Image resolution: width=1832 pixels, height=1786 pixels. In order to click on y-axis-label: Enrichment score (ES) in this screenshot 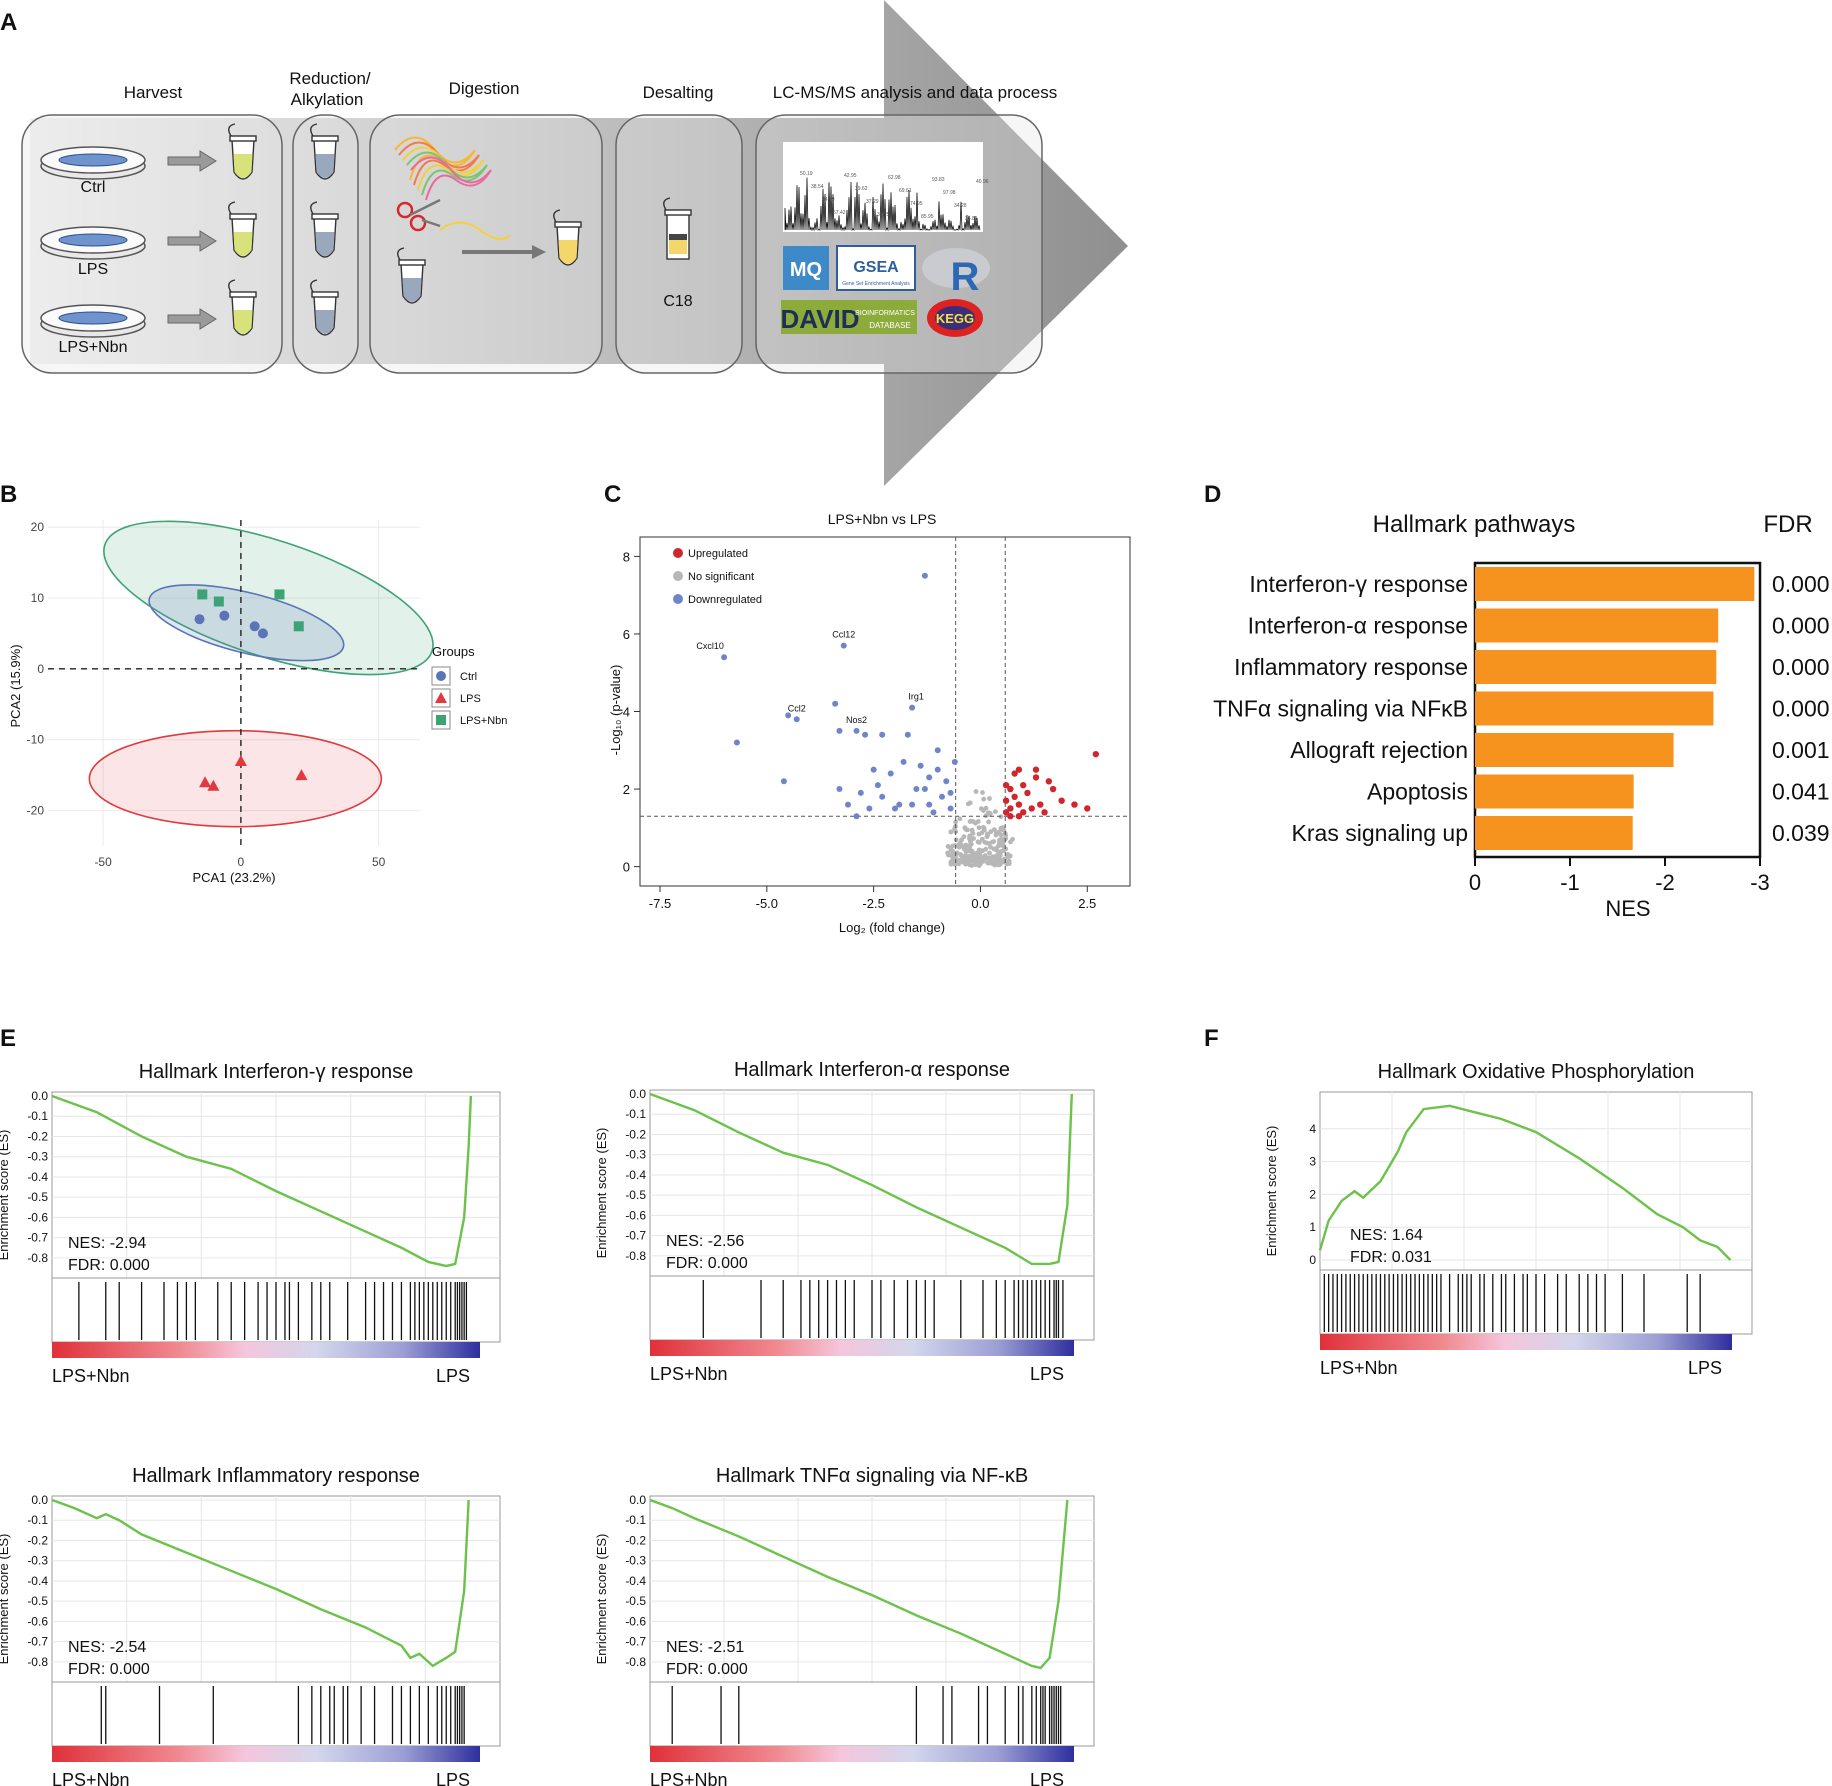, I will do `click(5, 1195)`.